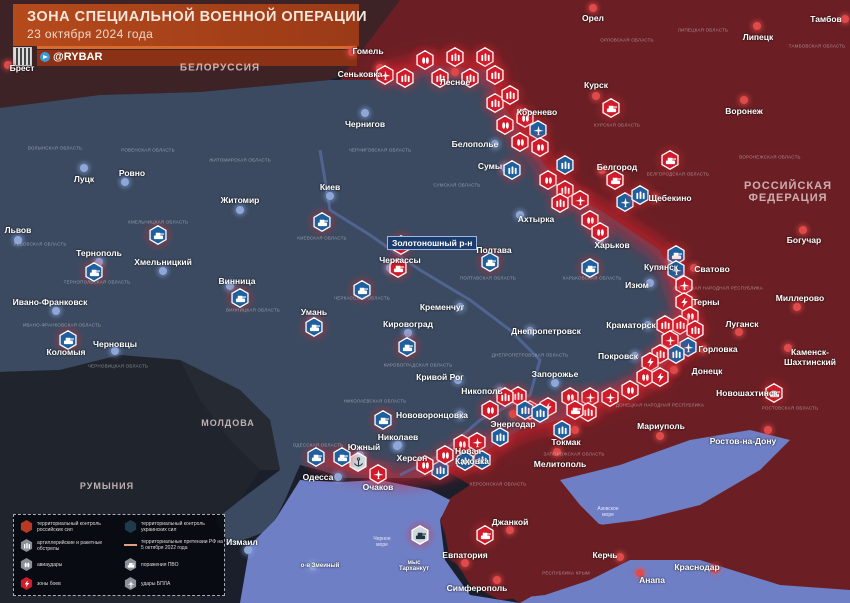 The width and height of the screenshot is (850, 603). I want to click on region-label: Липецкая область, so click(703, 30).